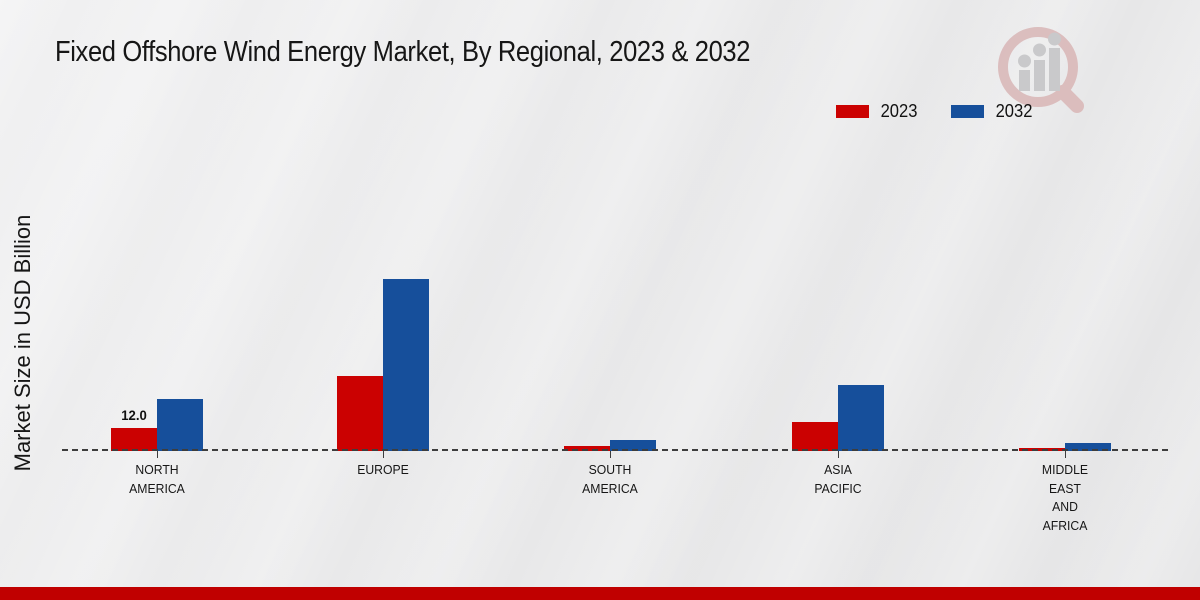 The height and width of the screenshot is (600, 1200). I want to click on x-axis-category-label: SOUTH AMERICA, so click(610, 479).